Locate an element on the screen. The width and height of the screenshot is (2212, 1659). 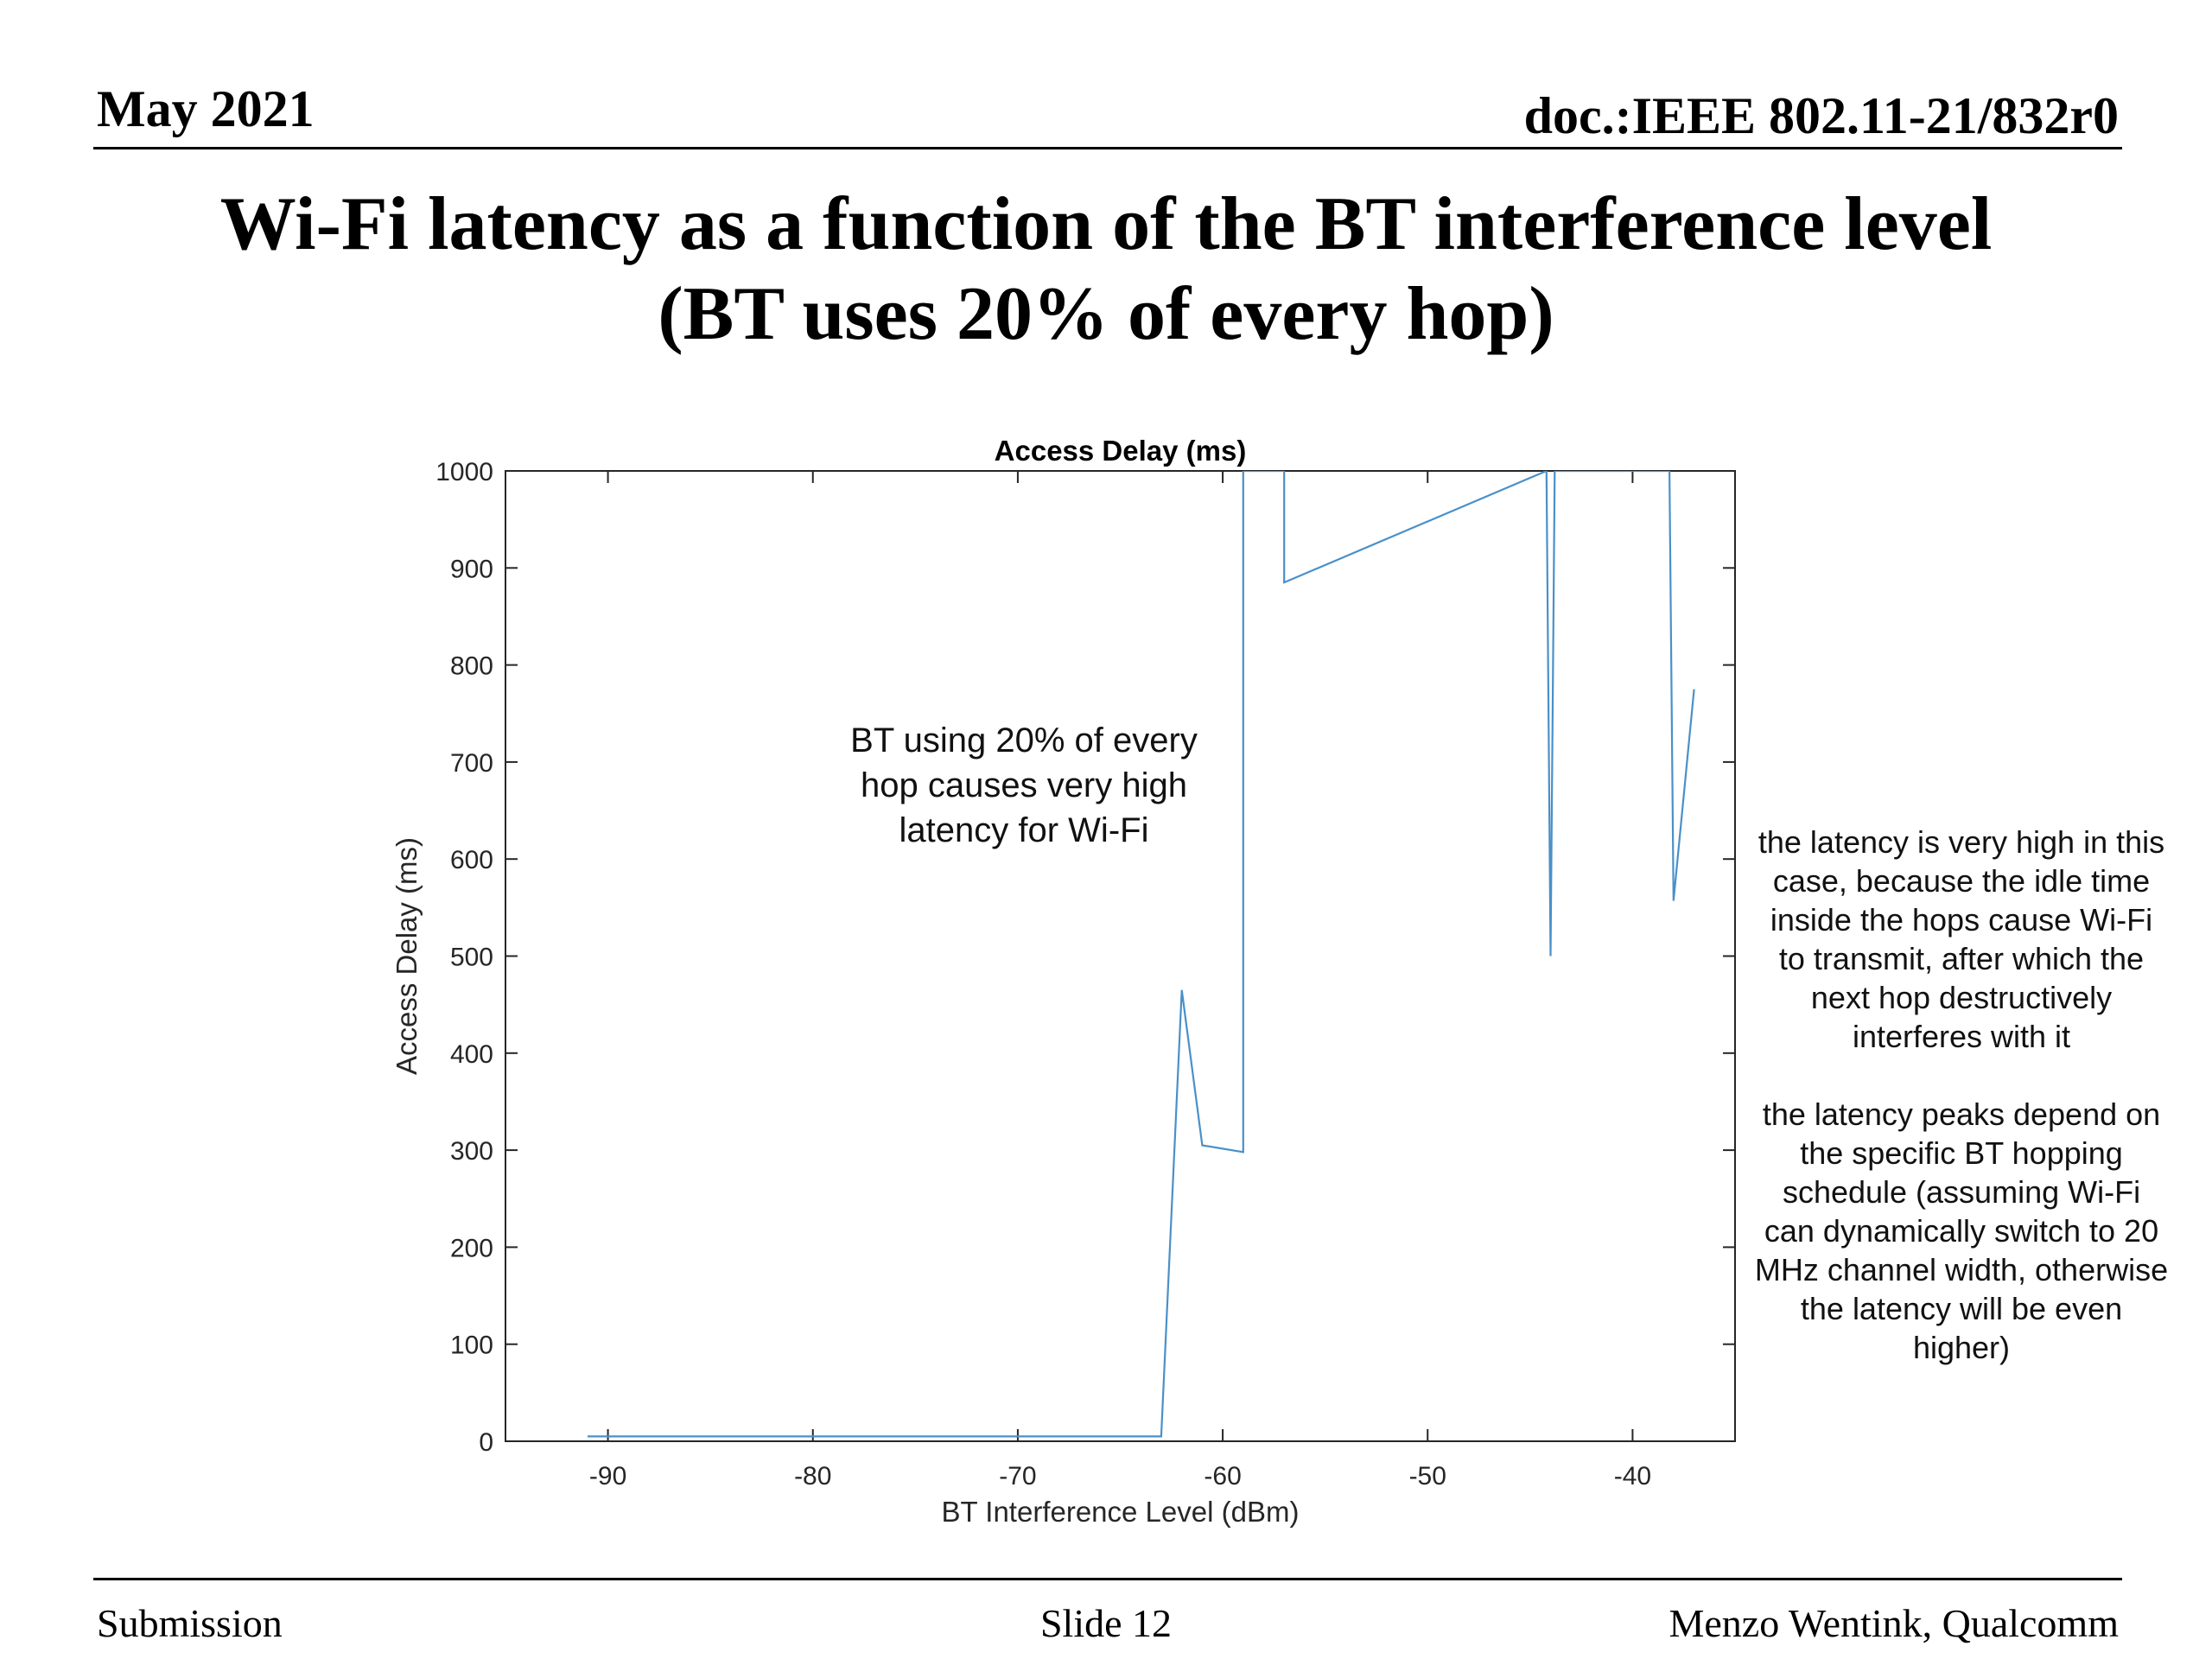
slide-title-line2: (BT uses 20% of every hop) is located at coordinates (1106, 314).